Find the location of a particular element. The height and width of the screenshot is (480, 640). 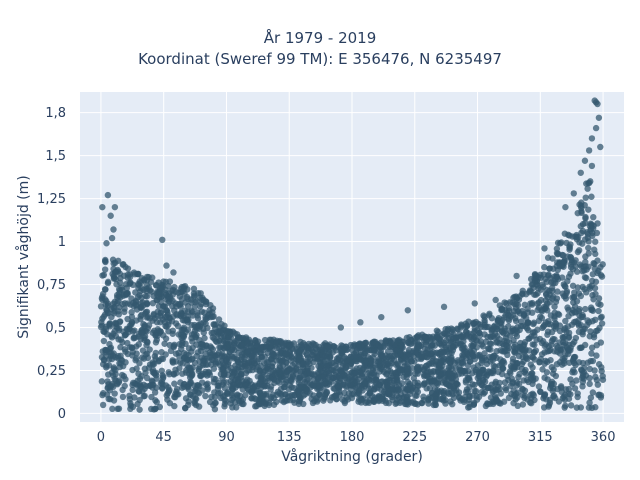

y-tick-label: 1,8 is located at coordinates (55, 113).